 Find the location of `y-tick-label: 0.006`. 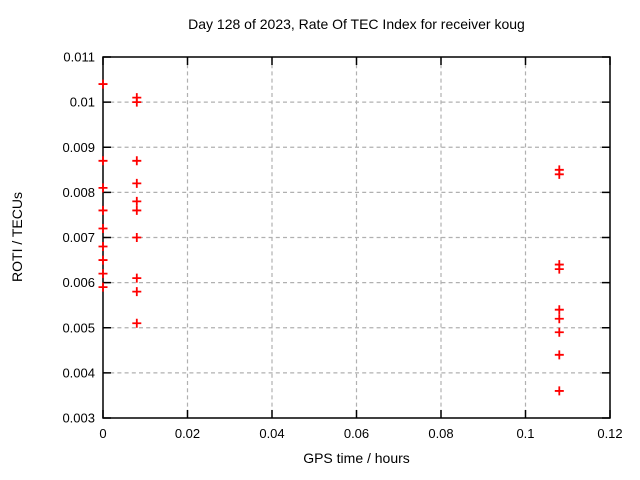

y-tick-label: 0.006 is located at coordinates (78, 282).